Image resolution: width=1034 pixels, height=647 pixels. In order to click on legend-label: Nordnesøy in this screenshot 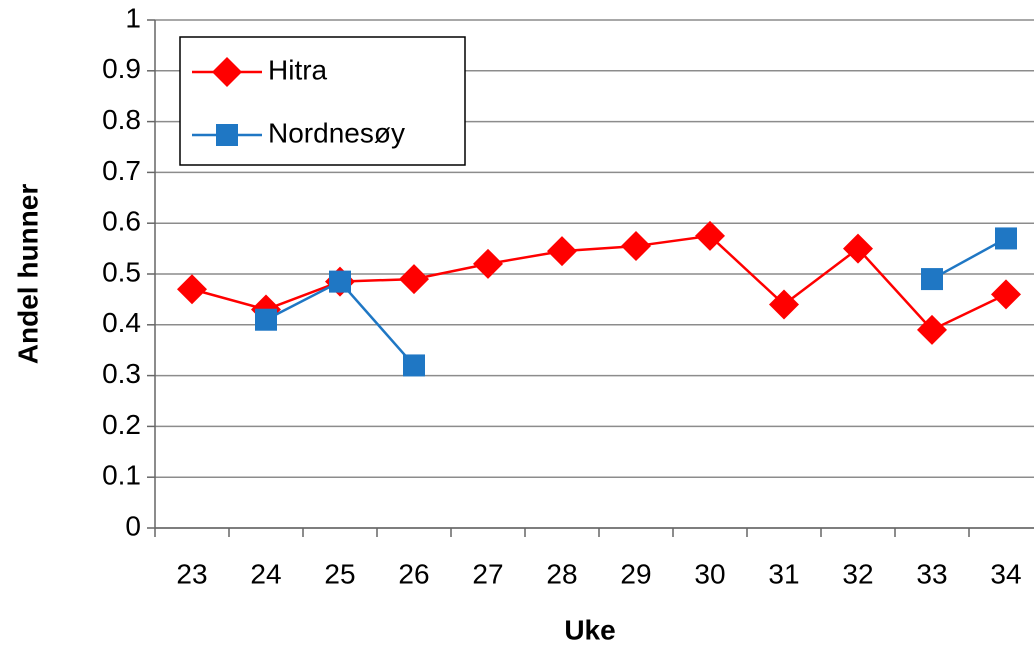, I will do `click(336, 132)`.